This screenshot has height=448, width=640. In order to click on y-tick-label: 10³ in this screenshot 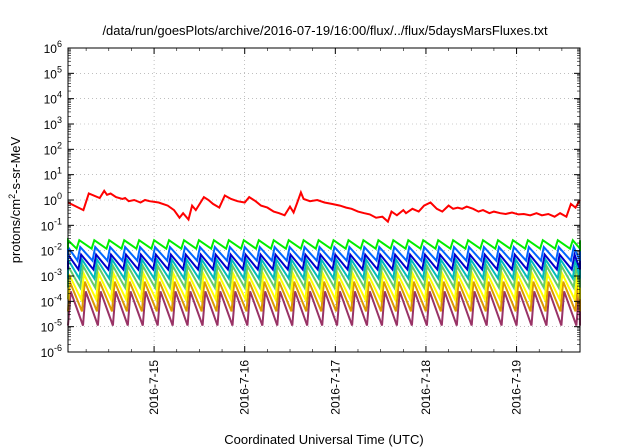, I will do `click(53, 123)`.